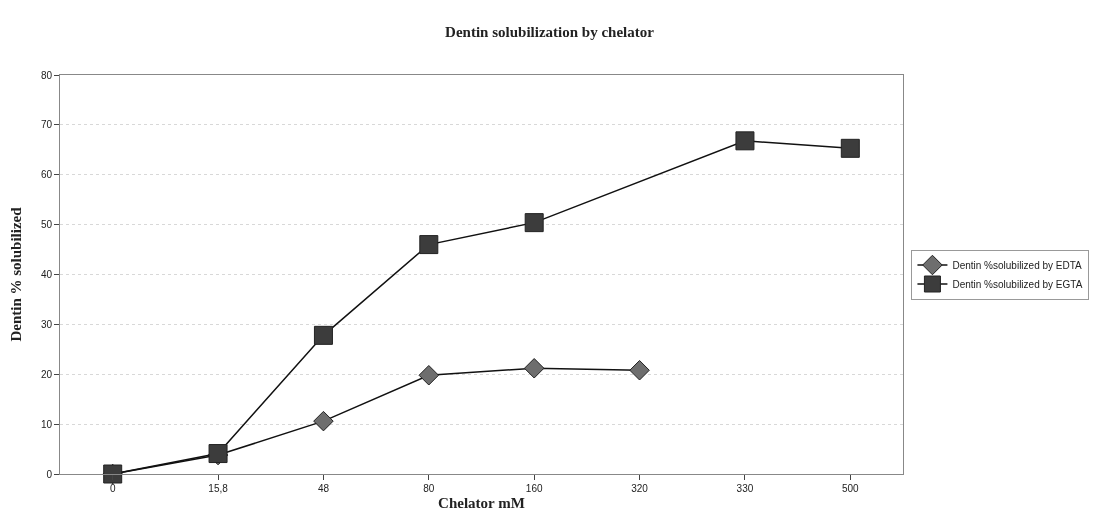 The height and width of the screenshot is (529, 1099). What do you see at coordinates (218, 488) in the screenshot?
I see `x-tick-label: 15,8` at bounding box center [218, 488].